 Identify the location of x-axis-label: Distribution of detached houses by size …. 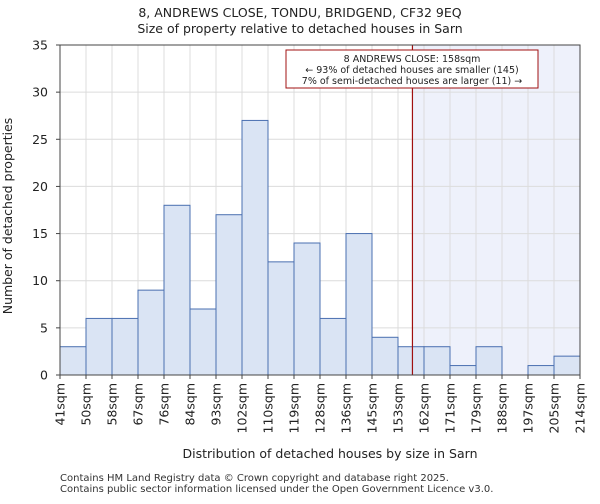
(329, 453).